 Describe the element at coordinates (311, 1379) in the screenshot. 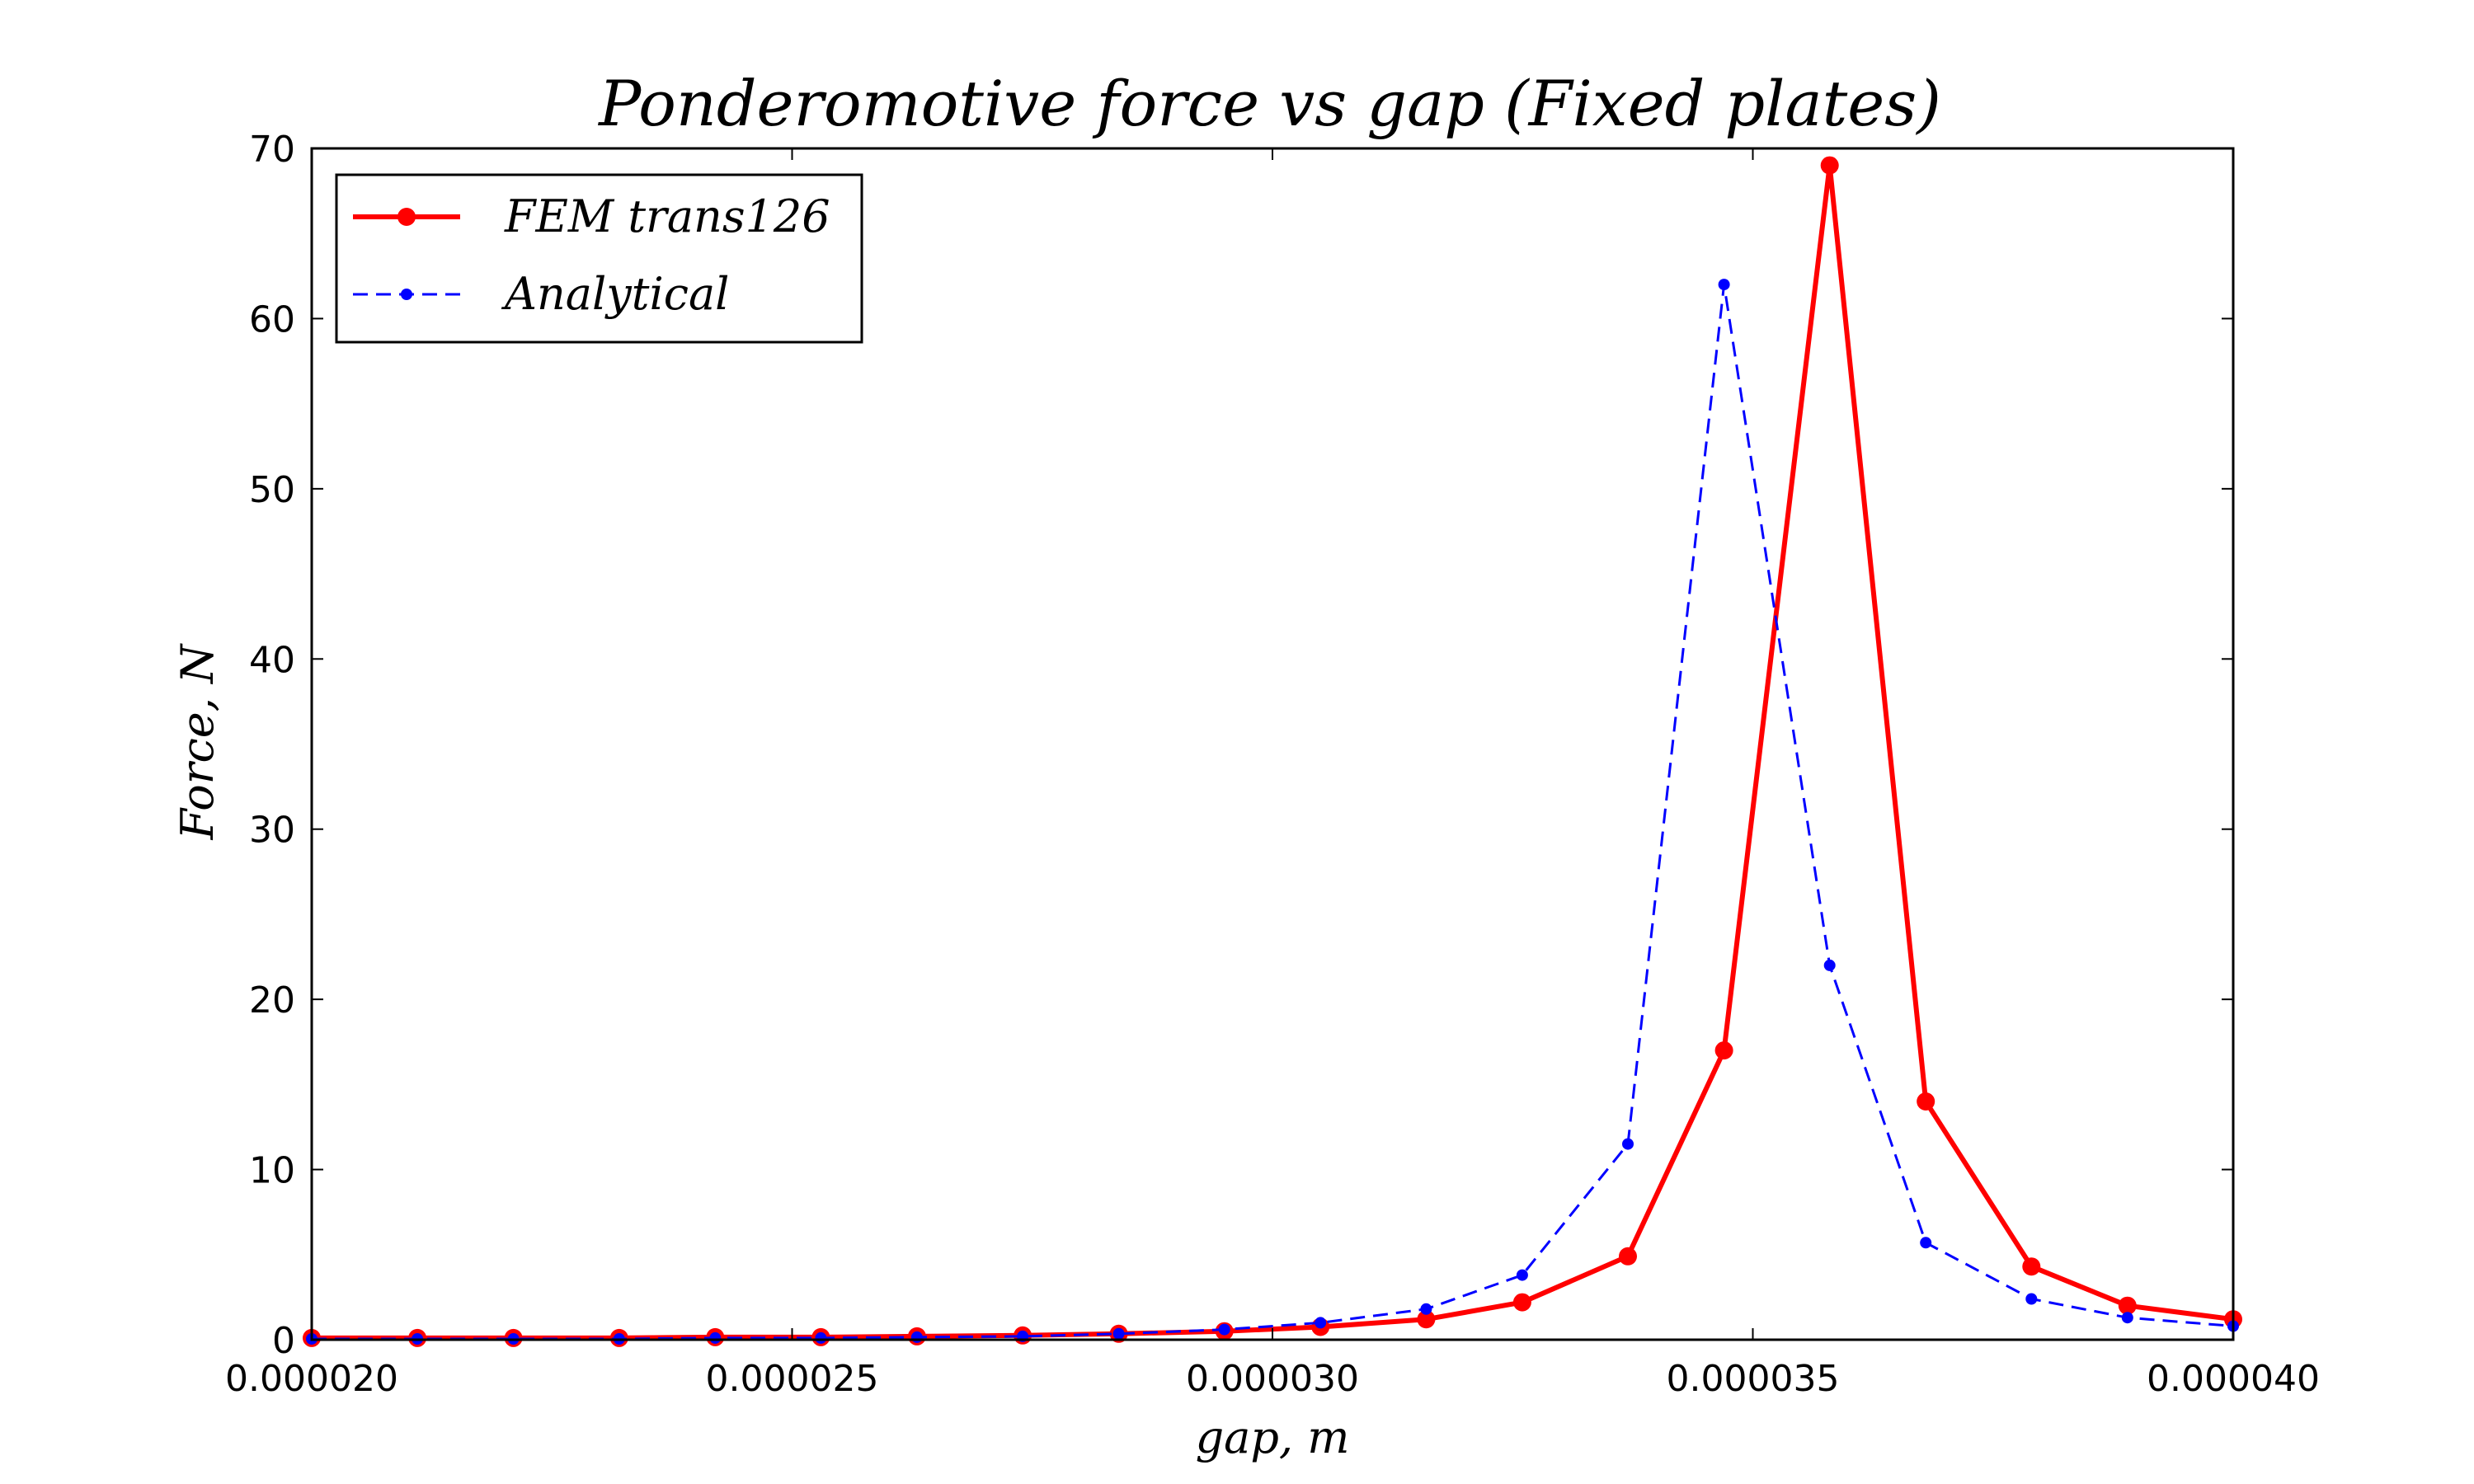

I see `x-tick-label: 0.000020` at that location.